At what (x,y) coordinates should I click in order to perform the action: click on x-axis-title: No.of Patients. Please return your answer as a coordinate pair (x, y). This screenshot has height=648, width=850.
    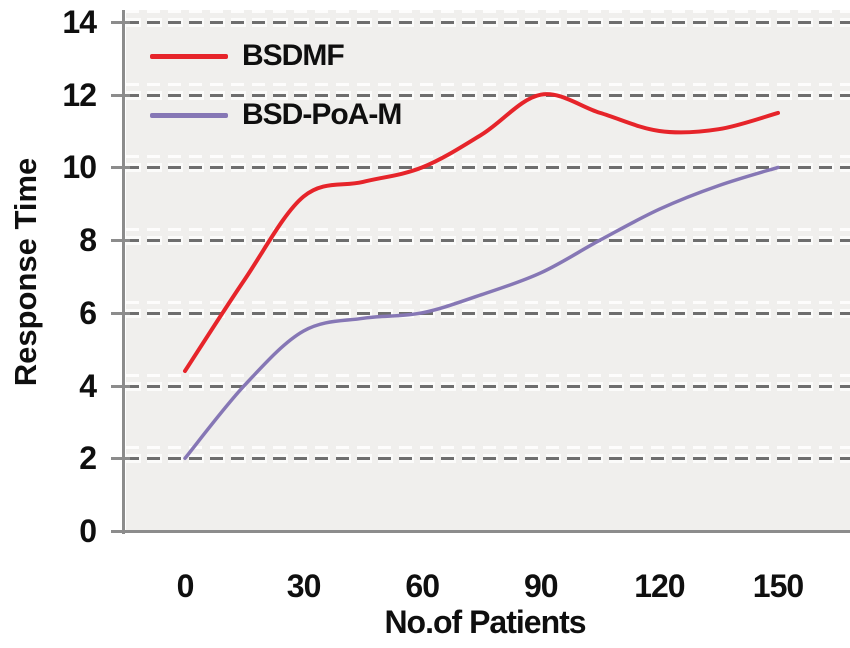
    Looking at the image, I should click on (485, 622).